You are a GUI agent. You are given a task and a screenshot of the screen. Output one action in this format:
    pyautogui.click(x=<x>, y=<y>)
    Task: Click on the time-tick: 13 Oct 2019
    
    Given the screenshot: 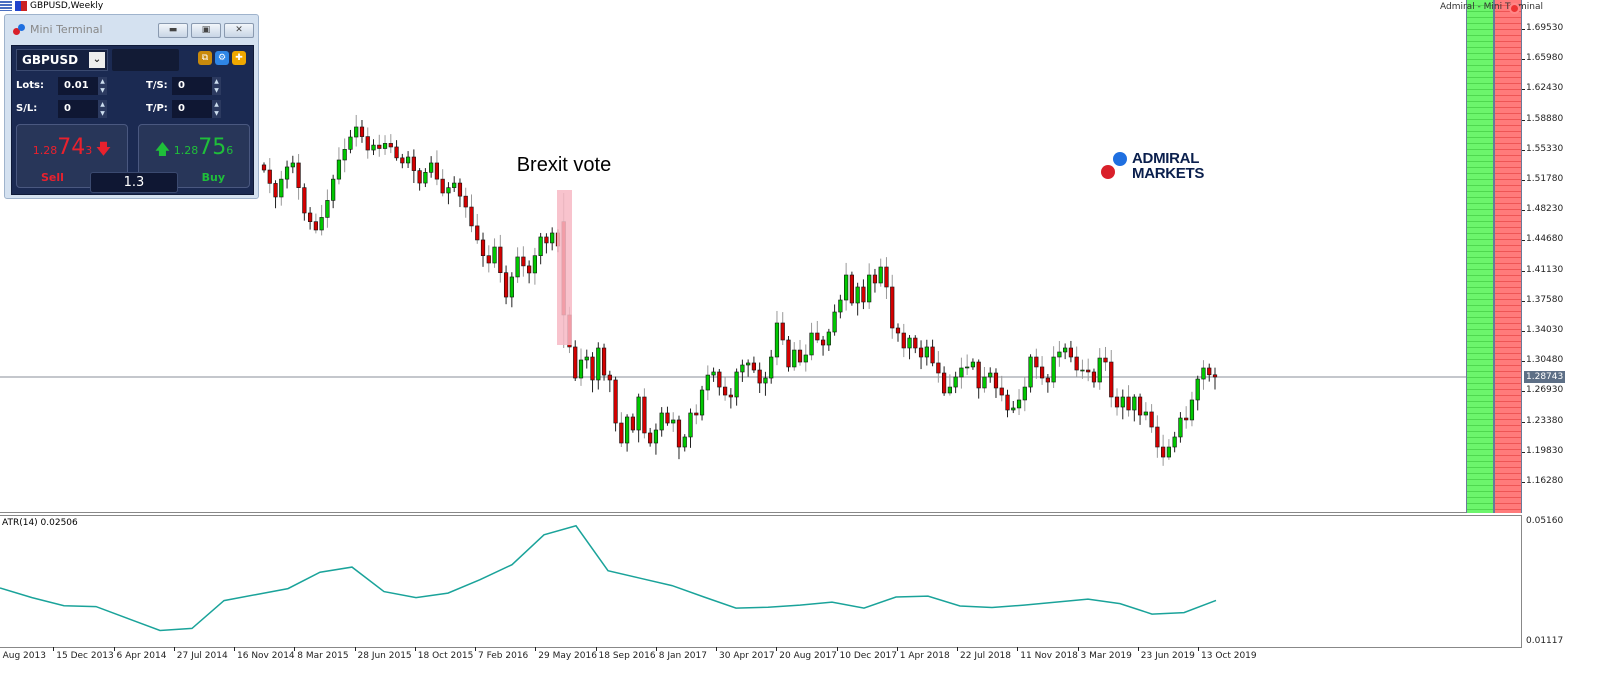 What is the action you would take?
    pyautogui.click(x=1227, y=654)
    